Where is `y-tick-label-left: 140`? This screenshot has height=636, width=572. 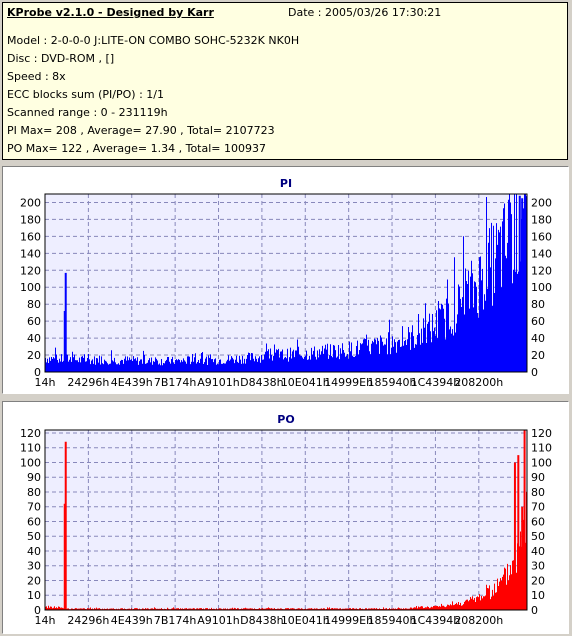 y-tick-label-left: 140 is located at coordinates (30, 253).